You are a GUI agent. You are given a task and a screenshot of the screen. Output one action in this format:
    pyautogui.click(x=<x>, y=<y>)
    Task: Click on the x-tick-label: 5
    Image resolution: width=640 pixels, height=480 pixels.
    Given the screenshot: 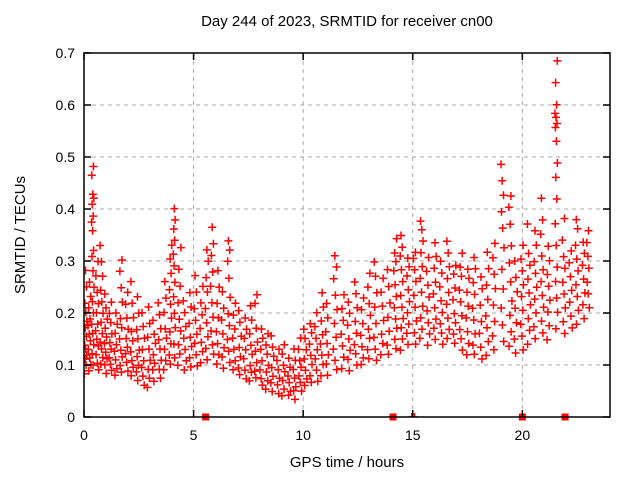 What is the action you would take?
    pyautogui.click(x=194, y=435)
    